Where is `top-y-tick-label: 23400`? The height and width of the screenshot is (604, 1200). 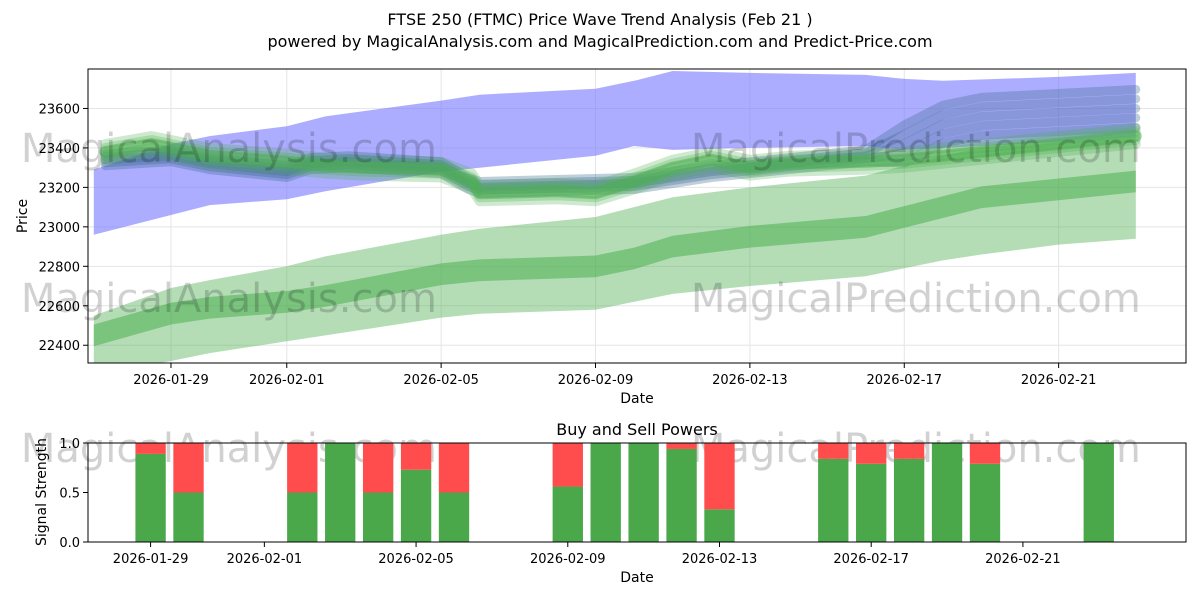 top-y-tick-label: 23400 is located at coordinates (59, 149).